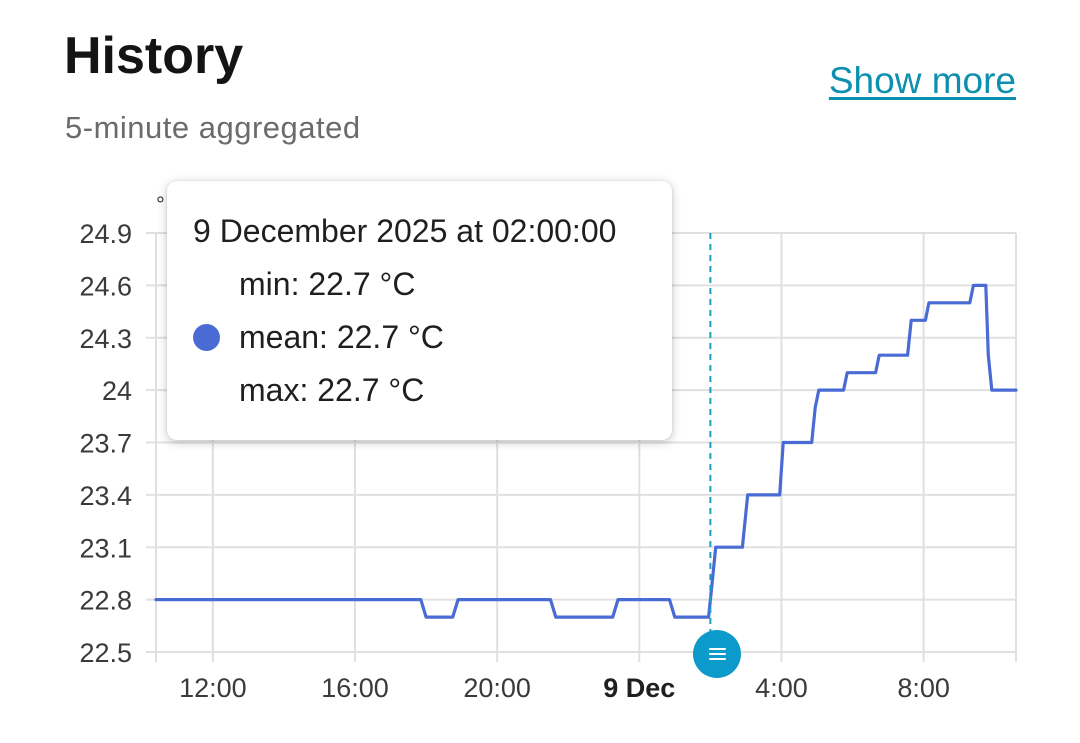 This screenshot has width=1080, height=743. What do you see at coordinates (355, 688) in the screenshot?
I see `x-tick-label: 16:00` at bounding box center [355, 688].